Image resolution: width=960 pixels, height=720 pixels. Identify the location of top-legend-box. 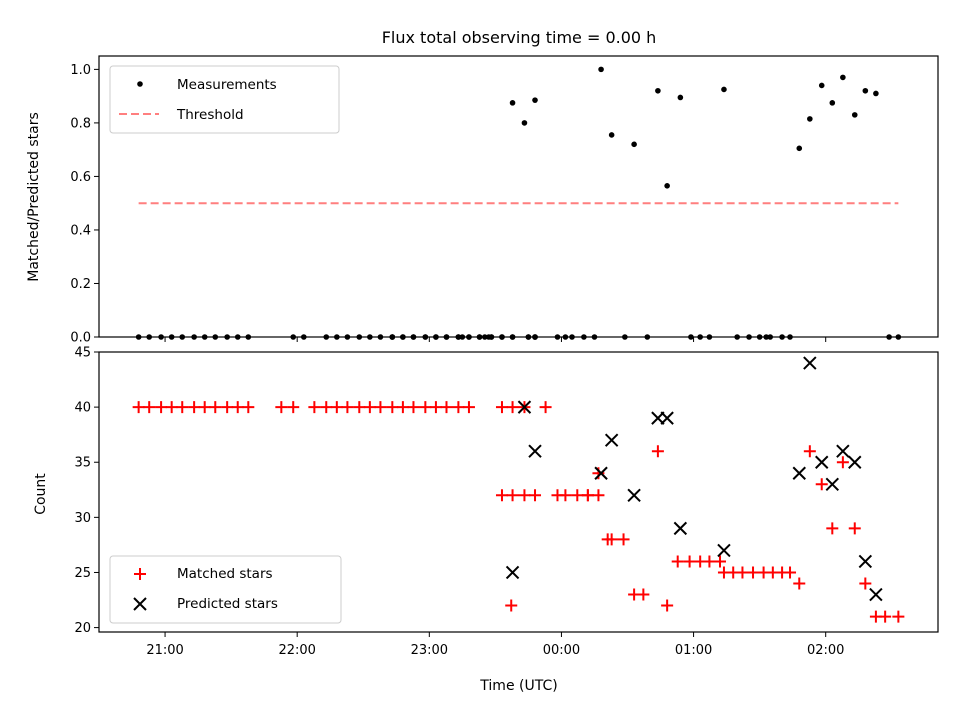
(224, 99).